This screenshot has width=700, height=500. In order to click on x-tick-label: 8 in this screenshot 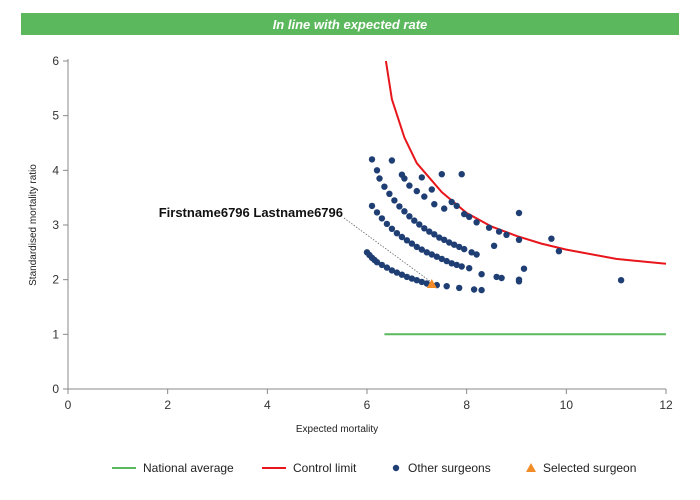, I will do `click(466, 405)`.